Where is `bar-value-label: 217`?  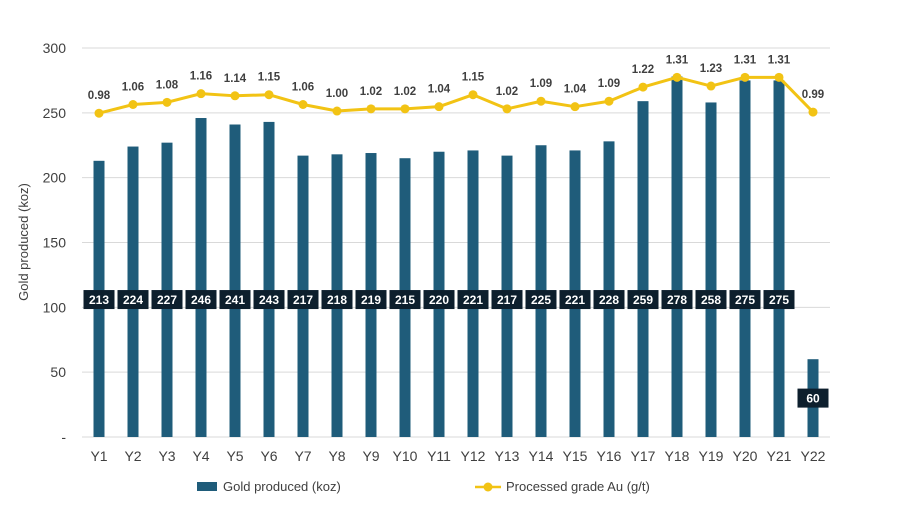
bar-value-label: 217 is located at coordinates (303, 300).